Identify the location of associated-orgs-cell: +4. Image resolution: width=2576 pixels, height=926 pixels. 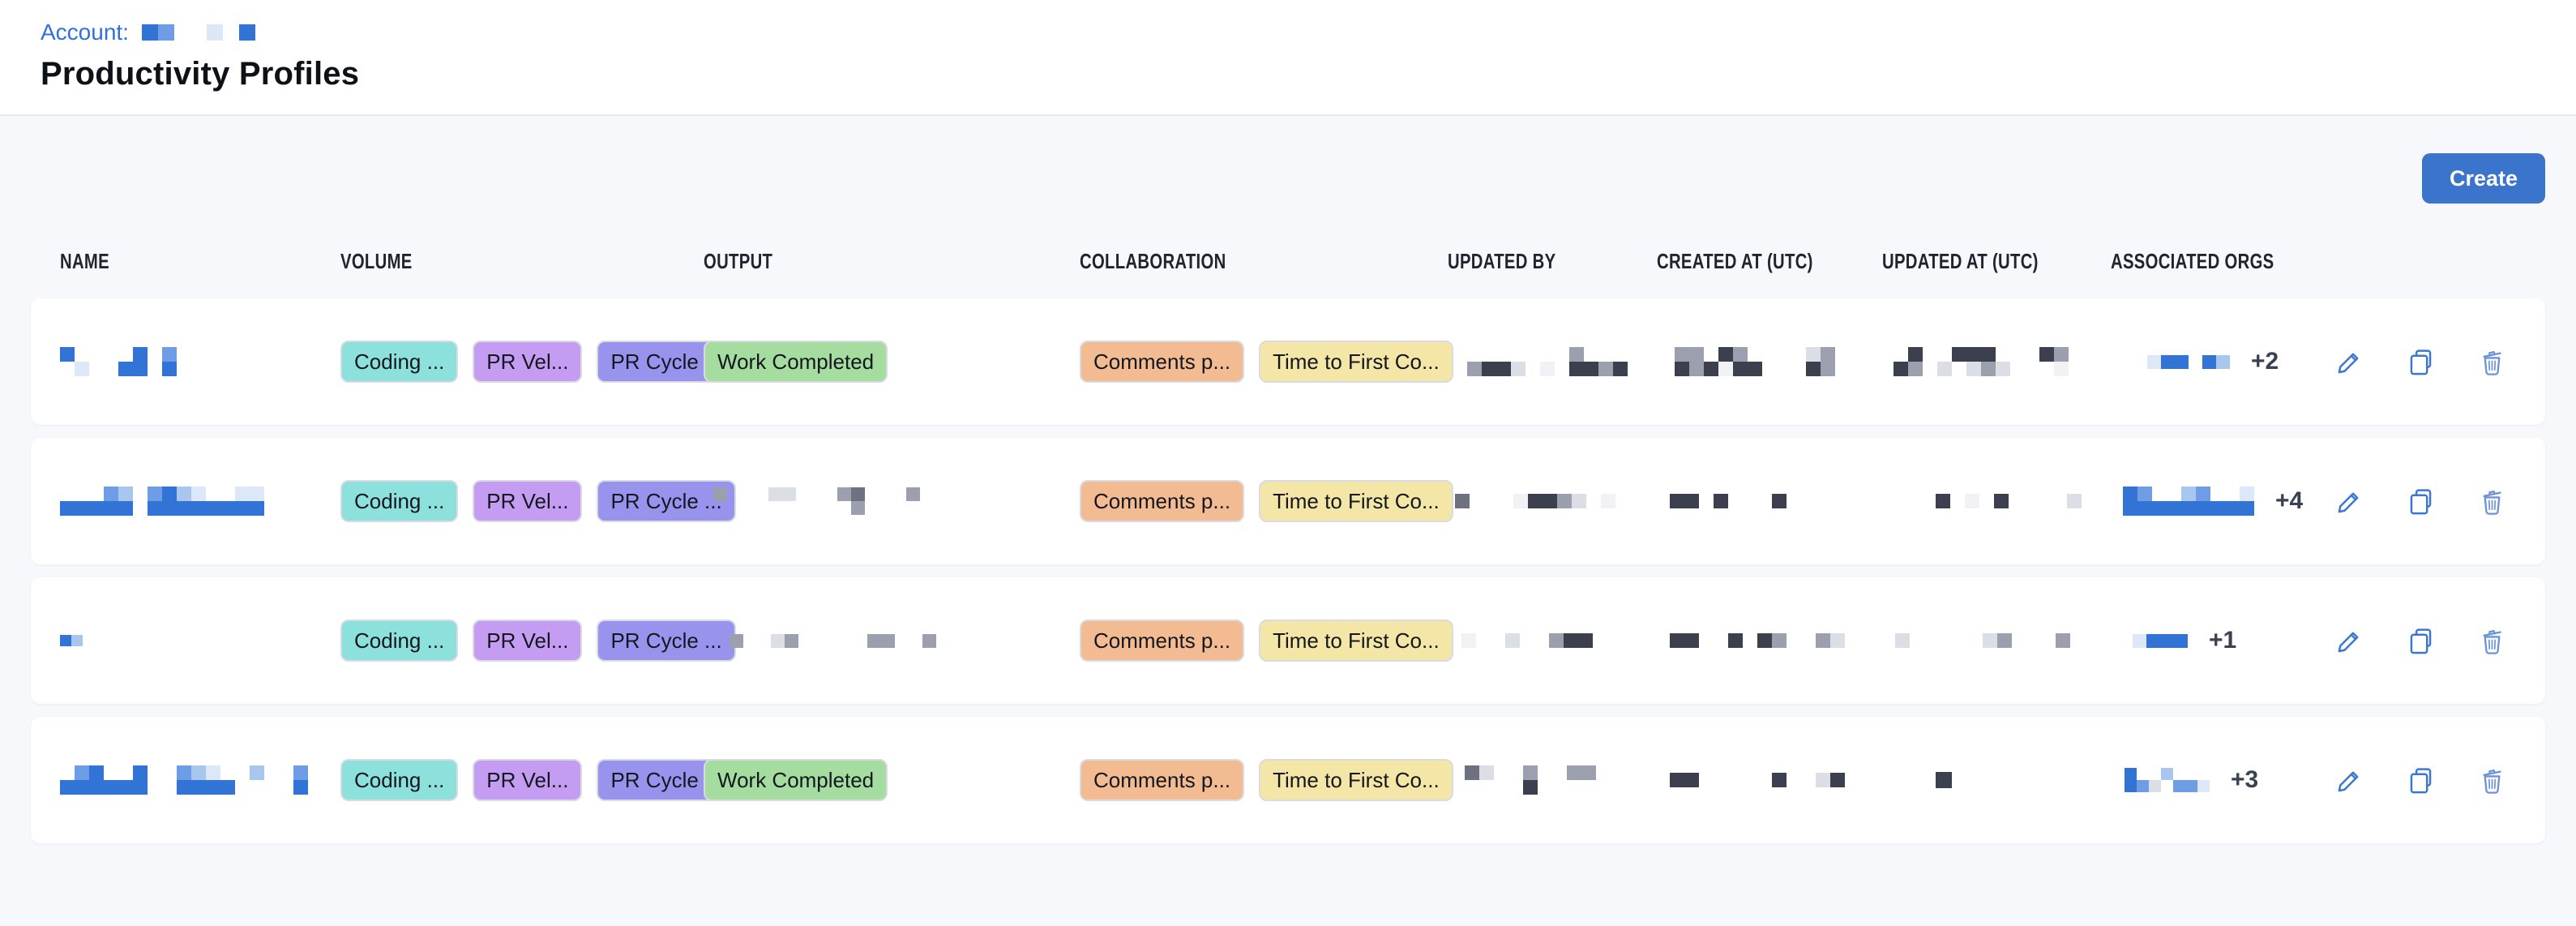
(2222, 502).